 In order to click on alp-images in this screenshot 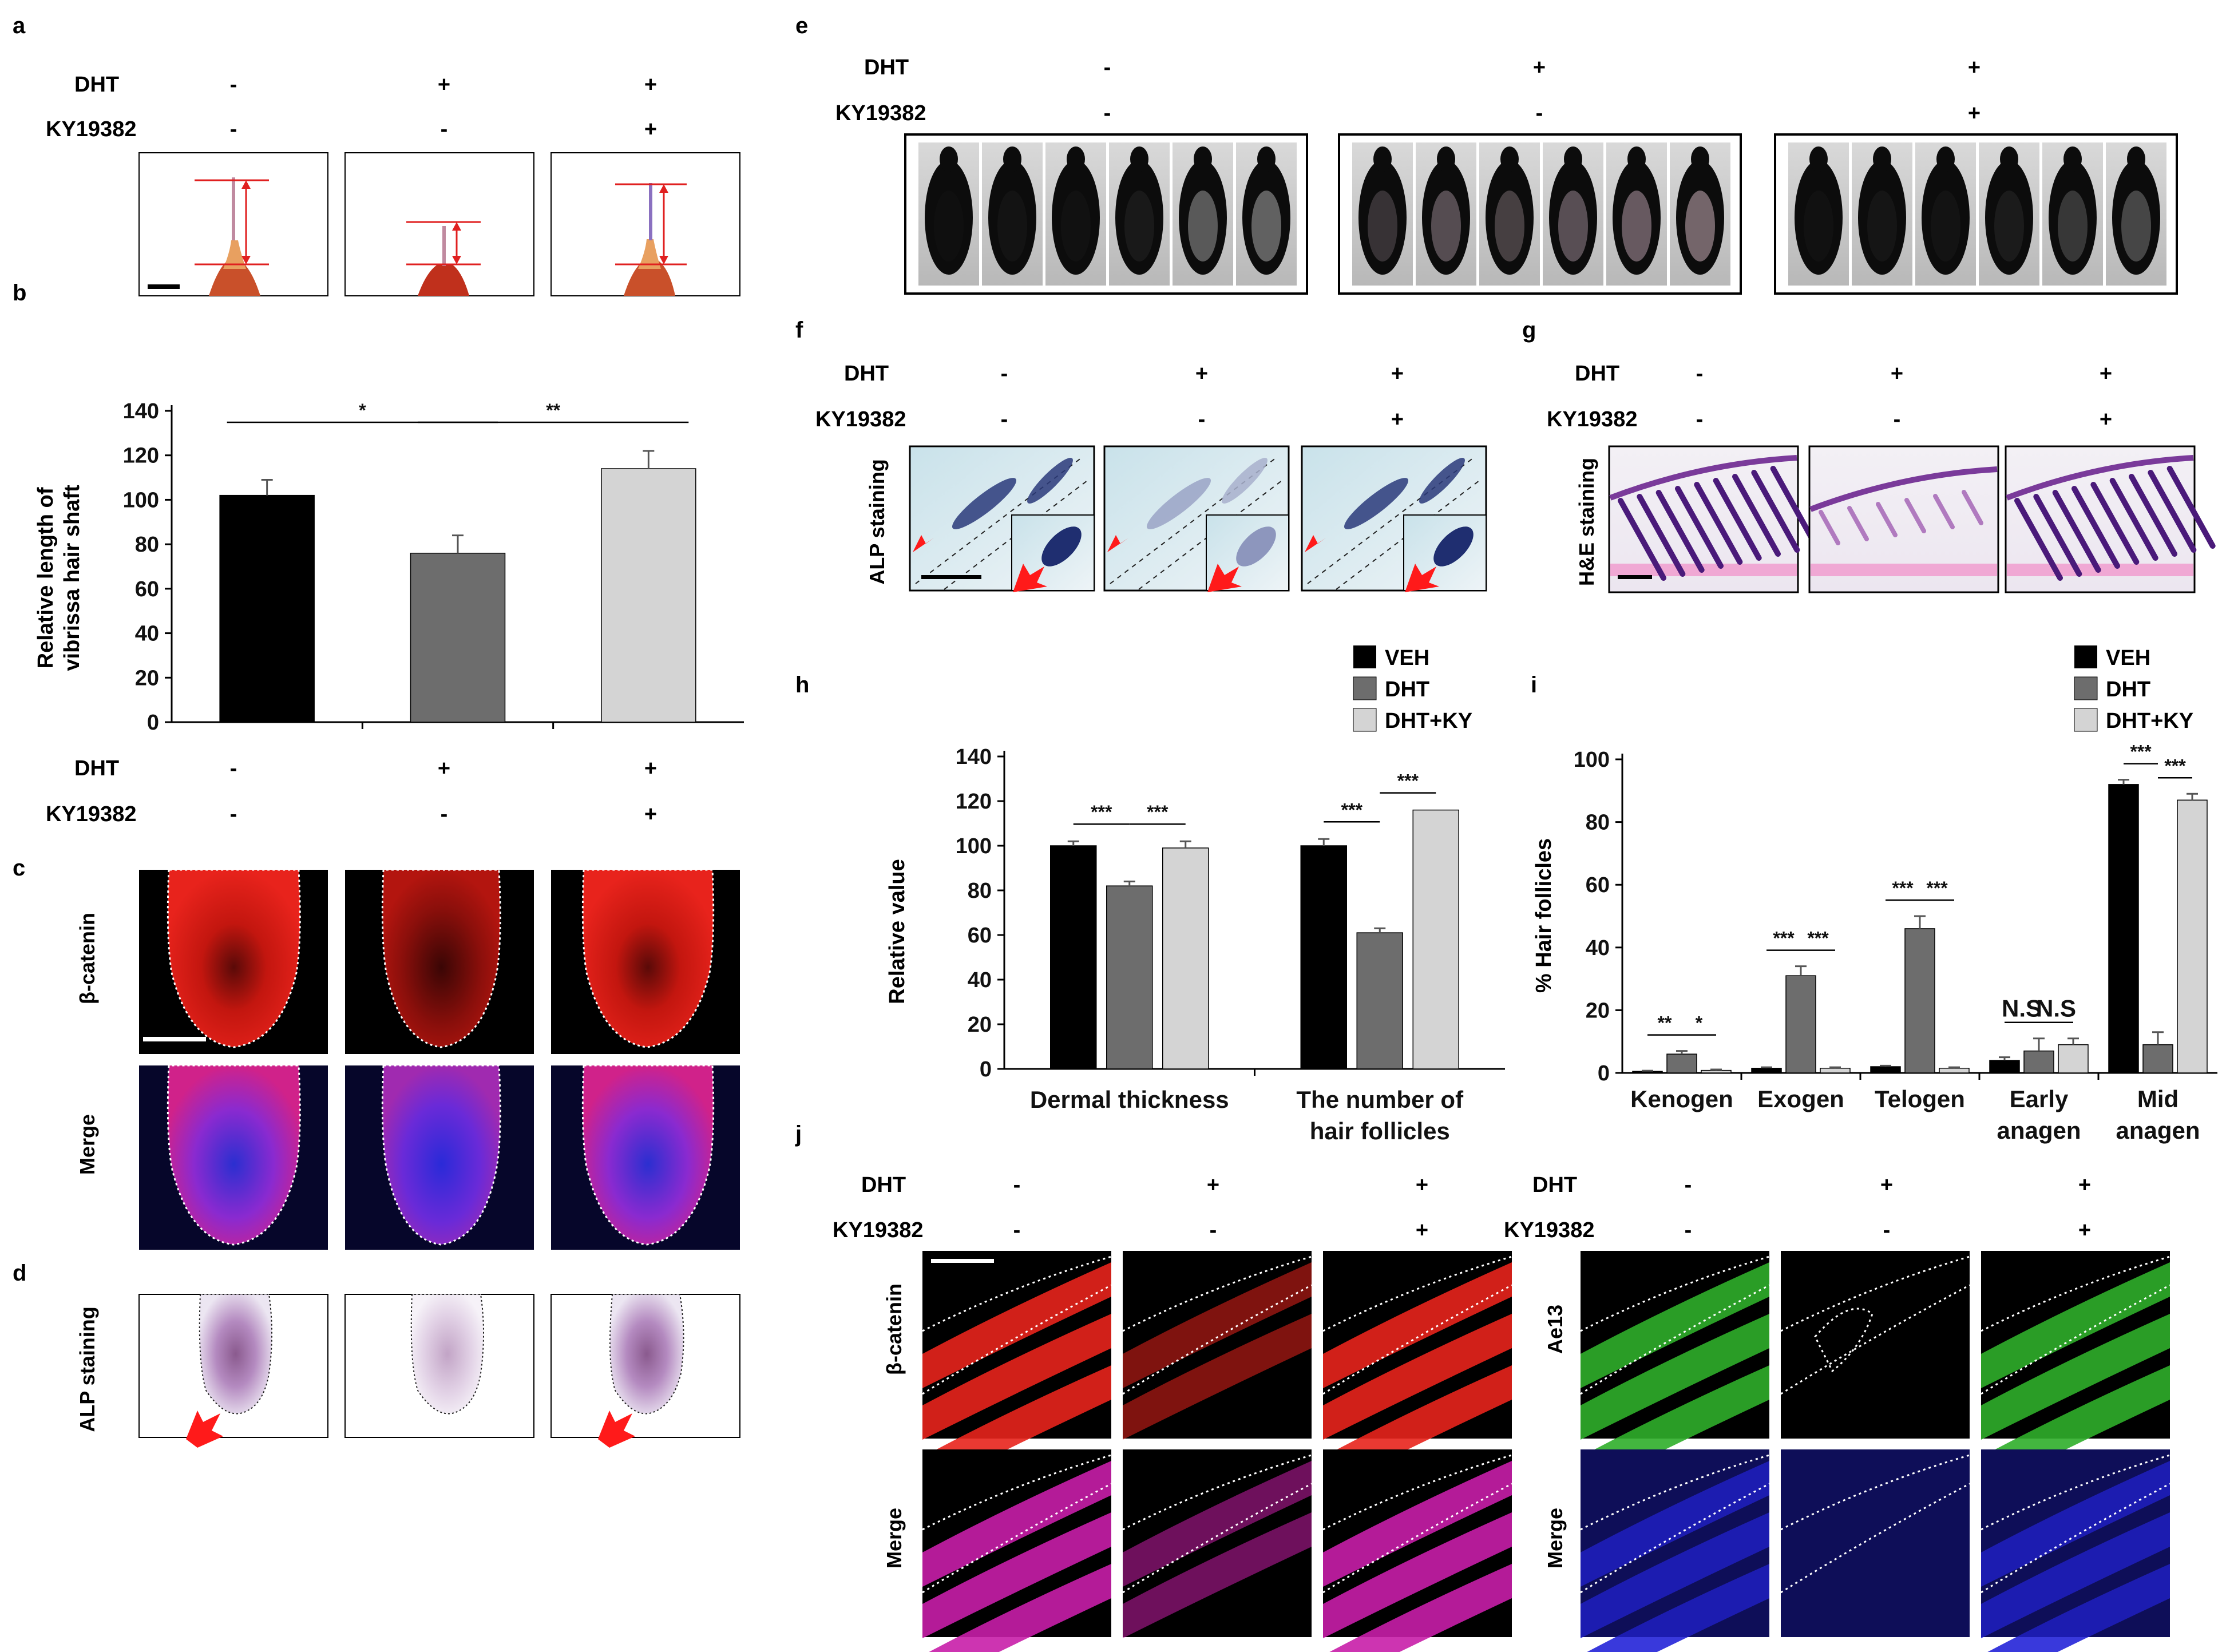, I will do `click(1198, 518)`.